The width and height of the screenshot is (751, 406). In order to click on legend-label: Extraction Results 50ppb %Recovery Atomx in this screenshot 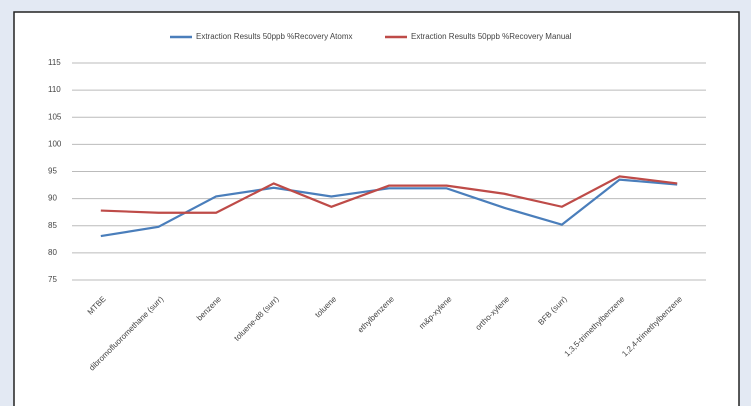, I will do `click(274, 36)`.